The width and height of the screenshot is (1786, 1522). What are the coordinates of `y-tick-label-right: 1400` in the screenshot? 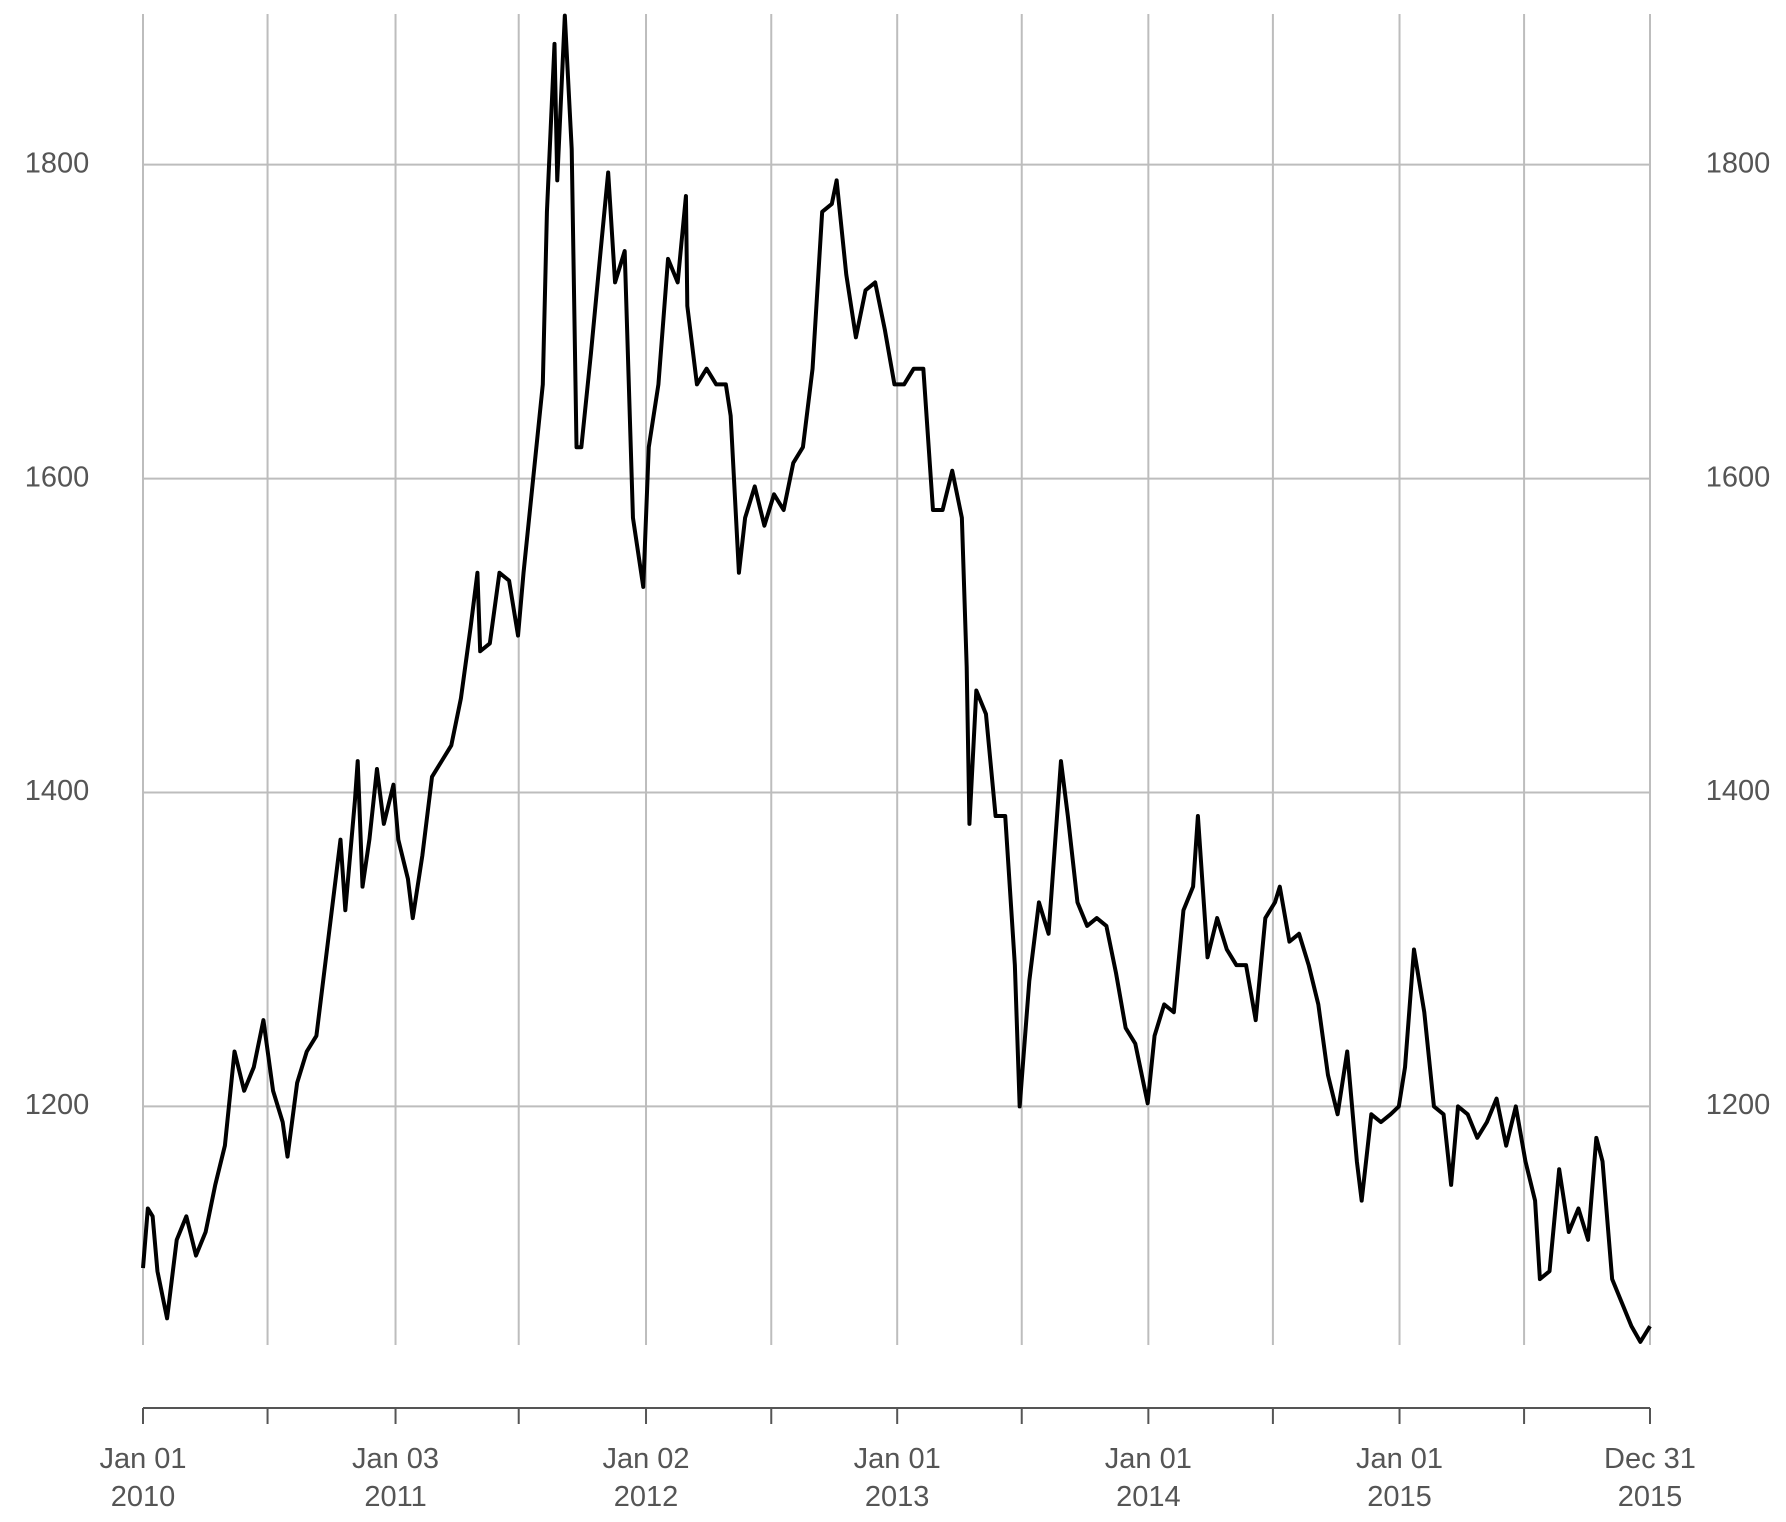 It's located at (1738, 791).